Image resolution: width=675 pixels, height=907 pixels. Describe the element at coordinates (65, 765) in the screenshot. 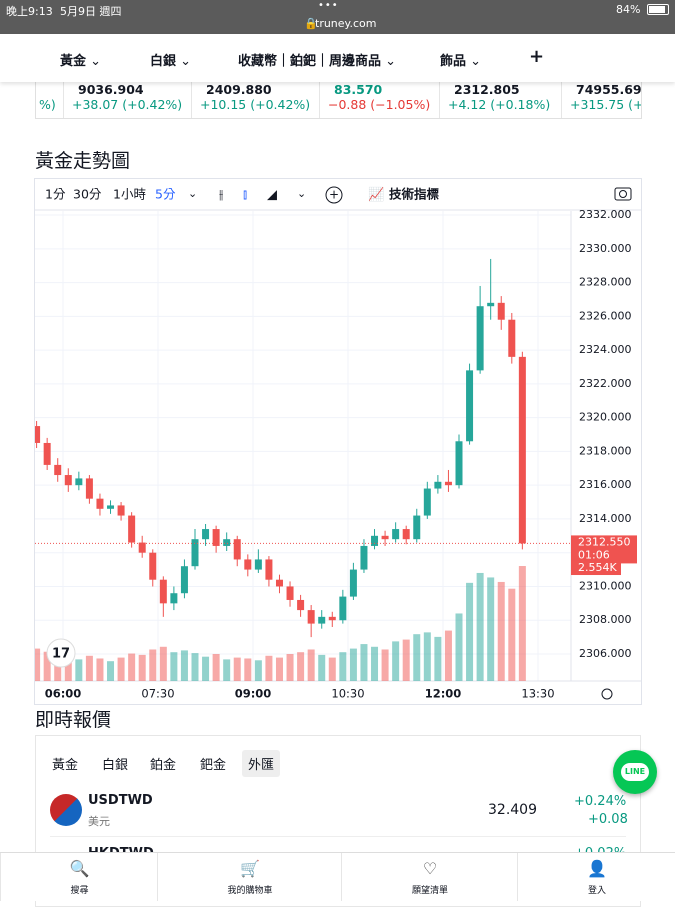

I see `tab: 黃金` at that location.